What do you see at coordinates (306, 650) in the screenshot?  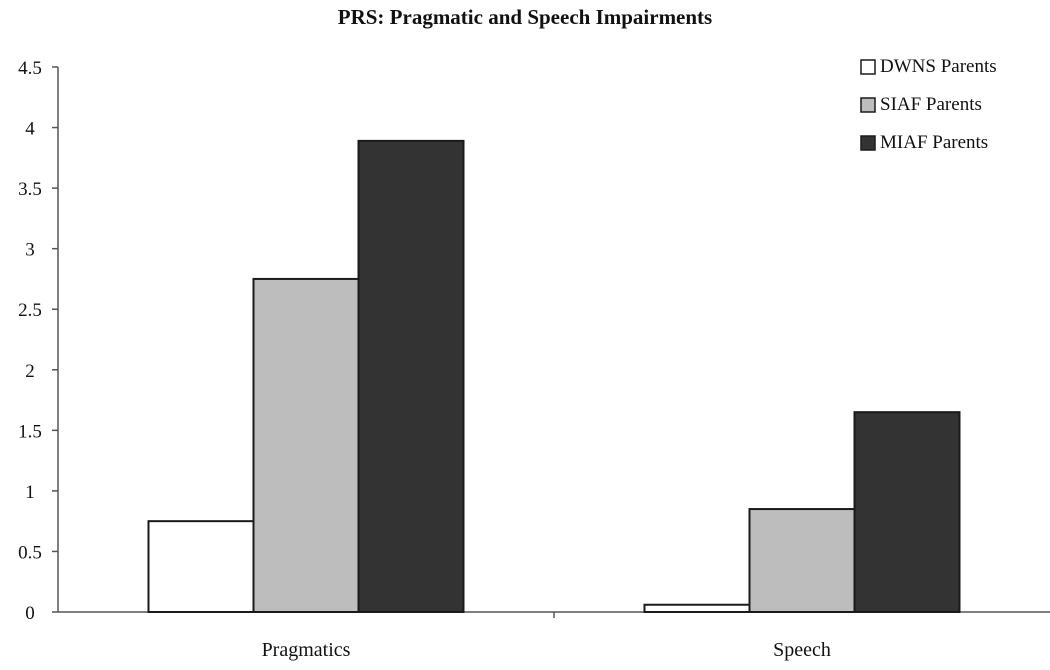 I see `x-category-label: Pragmatics` at bounding box center [306, 650].